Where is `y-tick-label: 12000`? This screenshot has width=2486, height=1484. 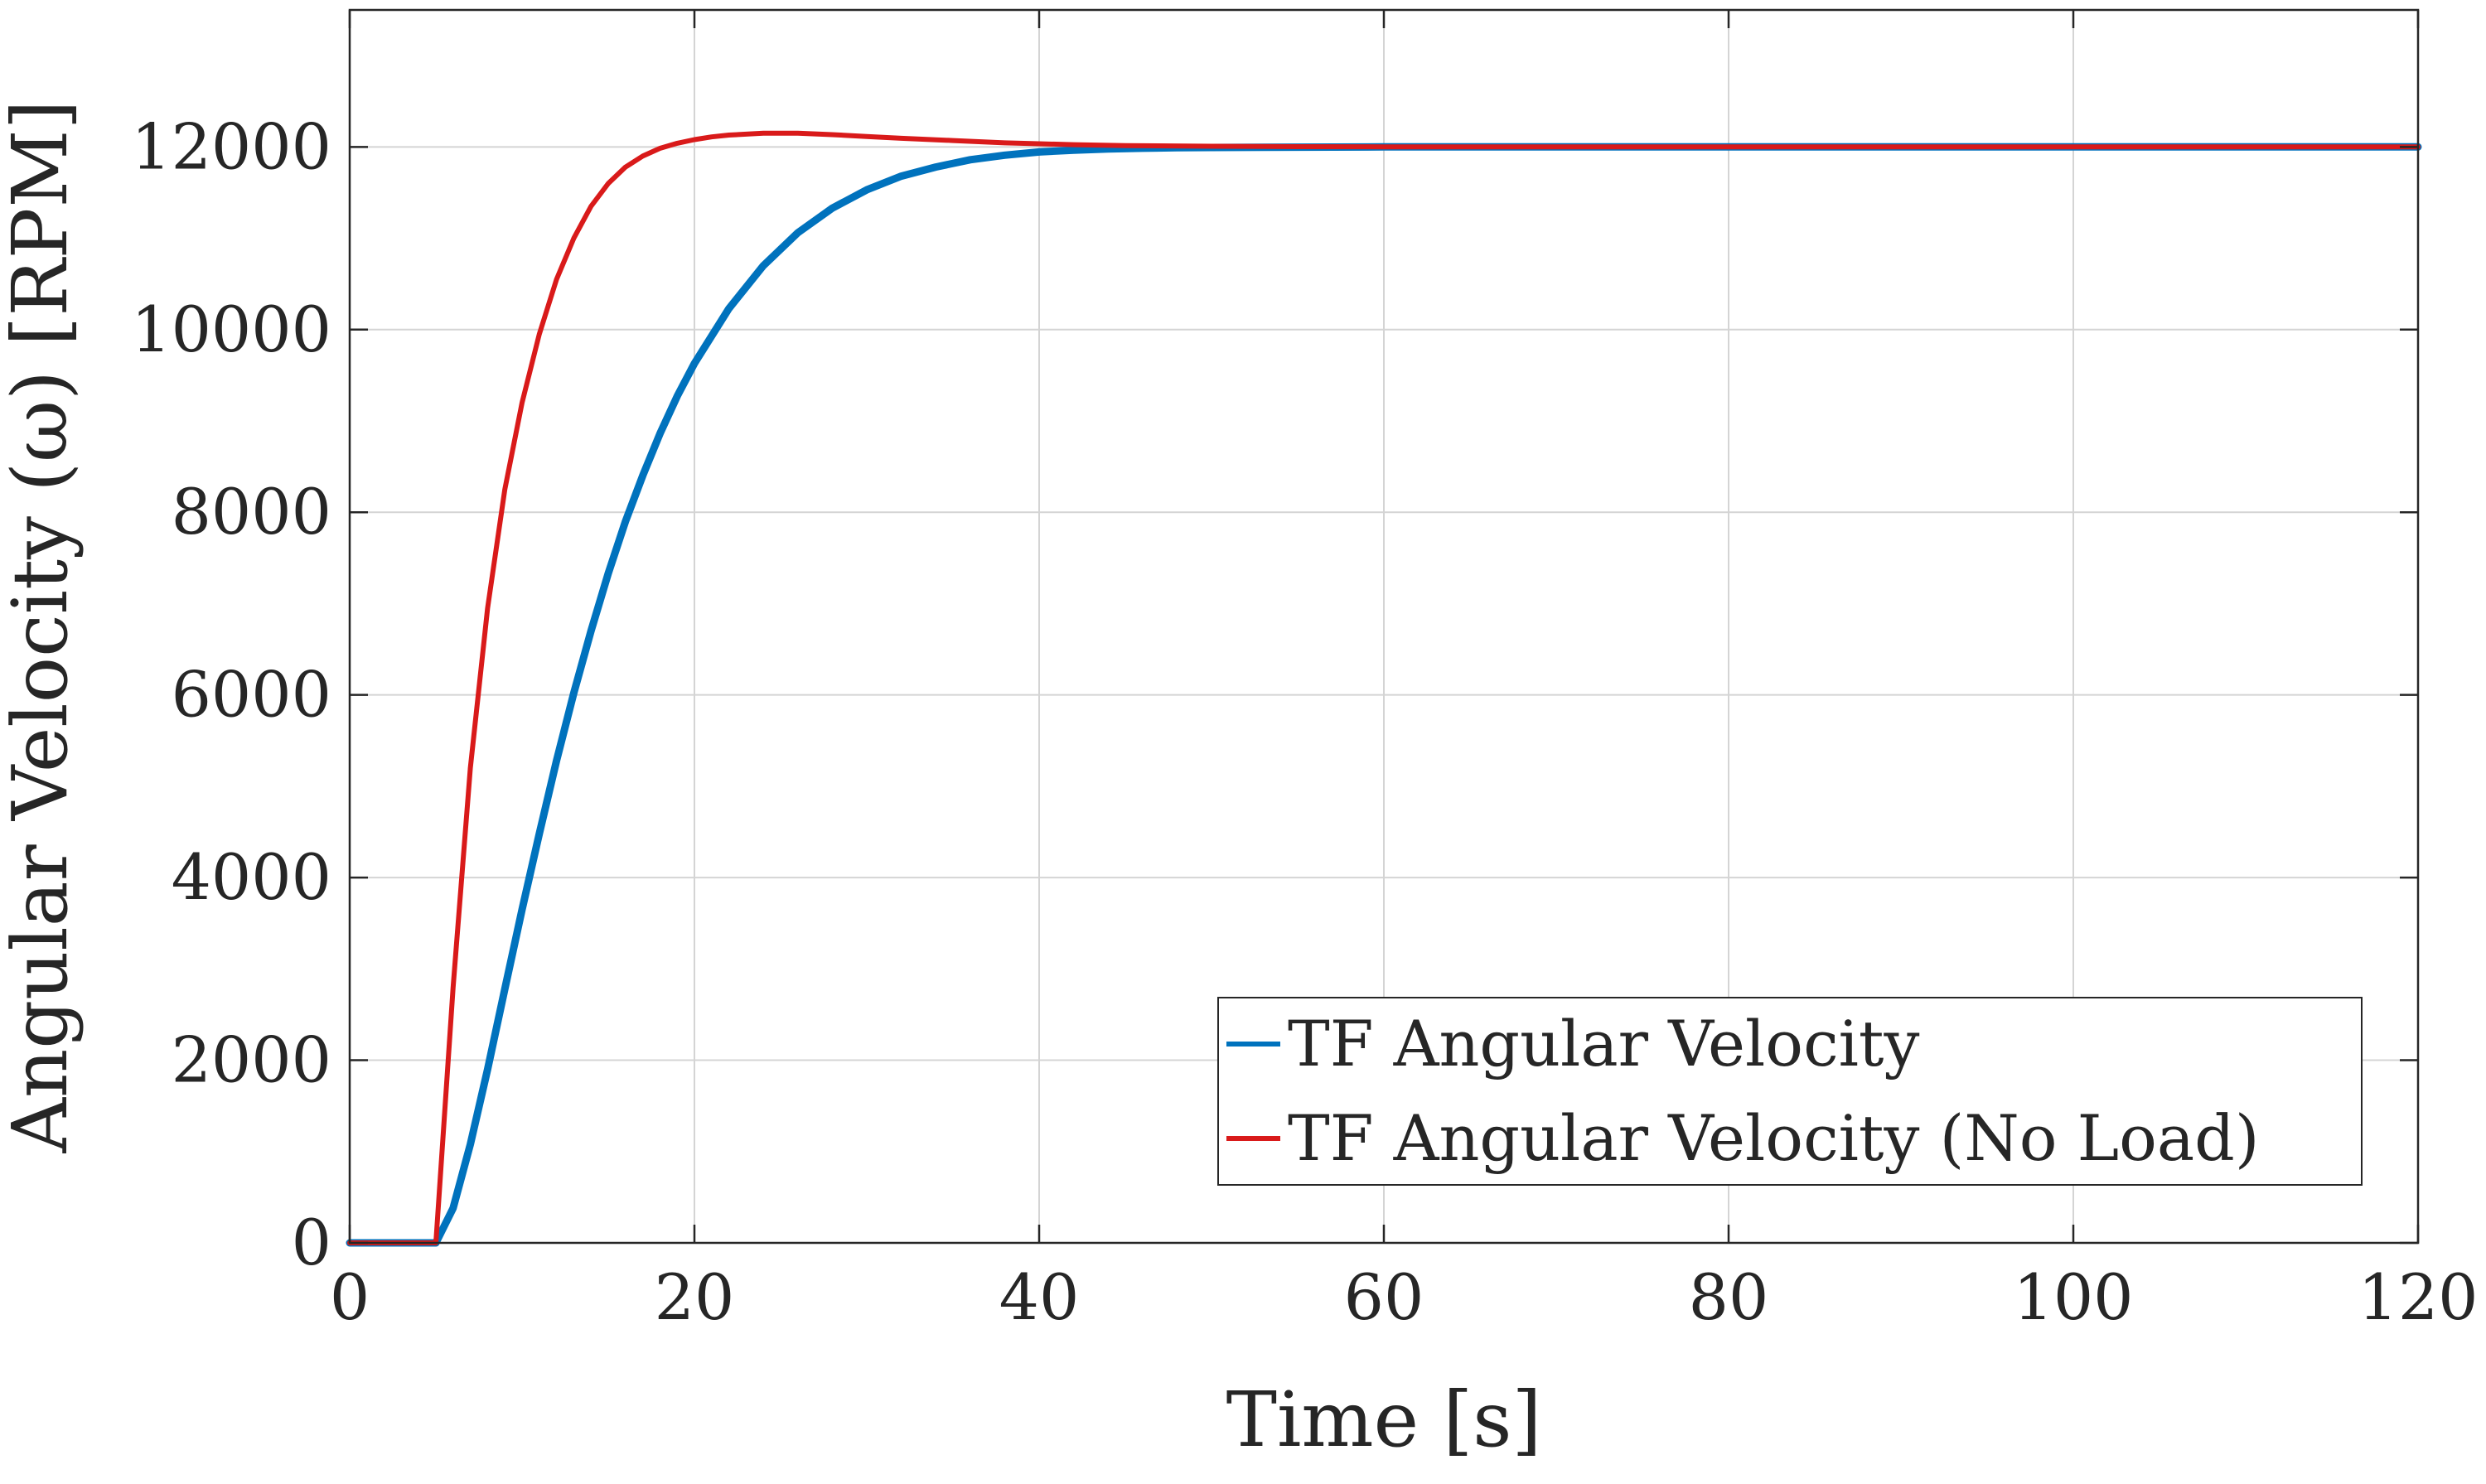
y-tick-label: 12000 is located at coordinates (231, 146).